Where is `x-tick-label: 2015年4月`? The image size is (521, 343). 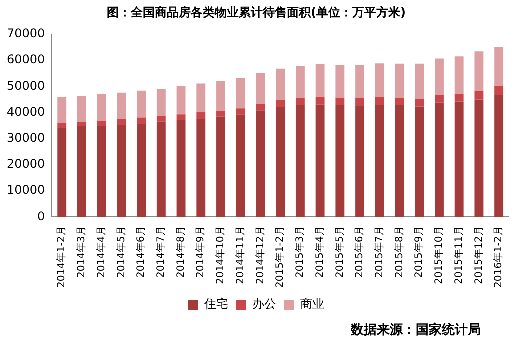 x-tick-label: 2015年4月 is located at coordinates (320, 252).